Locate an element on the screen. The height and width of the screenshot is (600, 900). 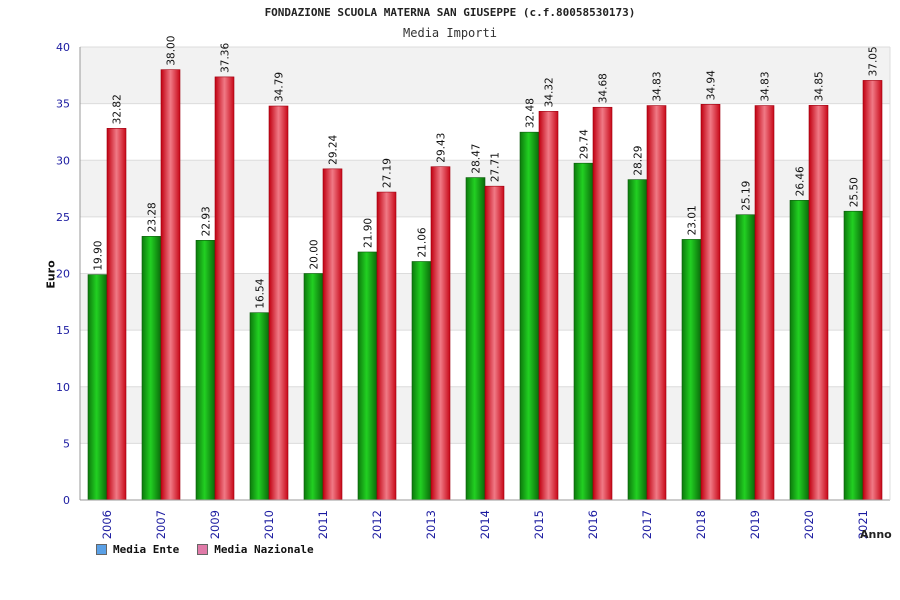
legend-item-nazionale: Media Nazionale is located at coordinates (255, 549).